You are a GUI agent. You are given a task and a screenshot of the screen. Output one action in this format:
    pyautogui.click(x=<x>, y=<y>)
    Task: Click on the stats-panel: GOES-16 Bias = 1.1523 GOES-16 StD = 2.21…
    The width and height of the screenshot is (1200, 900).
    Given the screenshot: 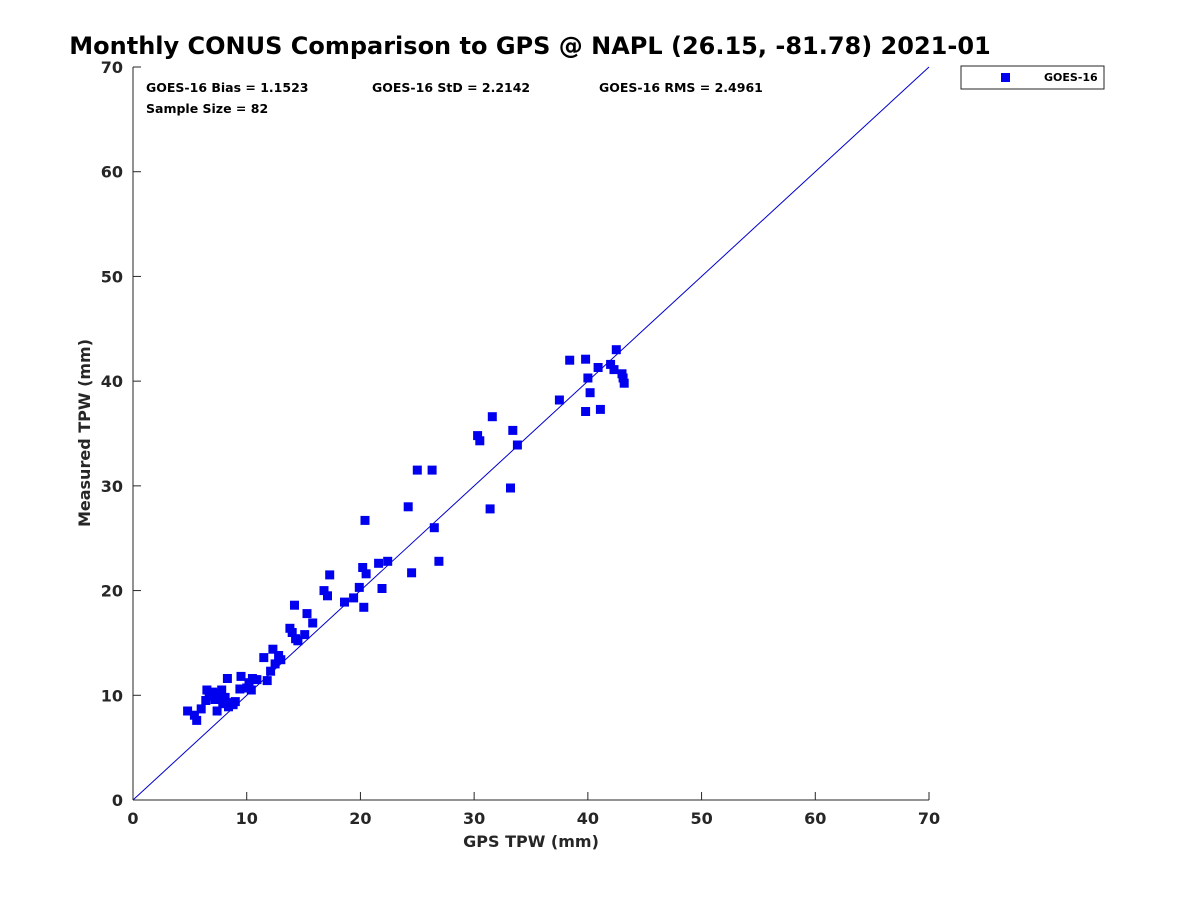 What is the action you would take?
    pyautogui.click(x=454, y=98)
    